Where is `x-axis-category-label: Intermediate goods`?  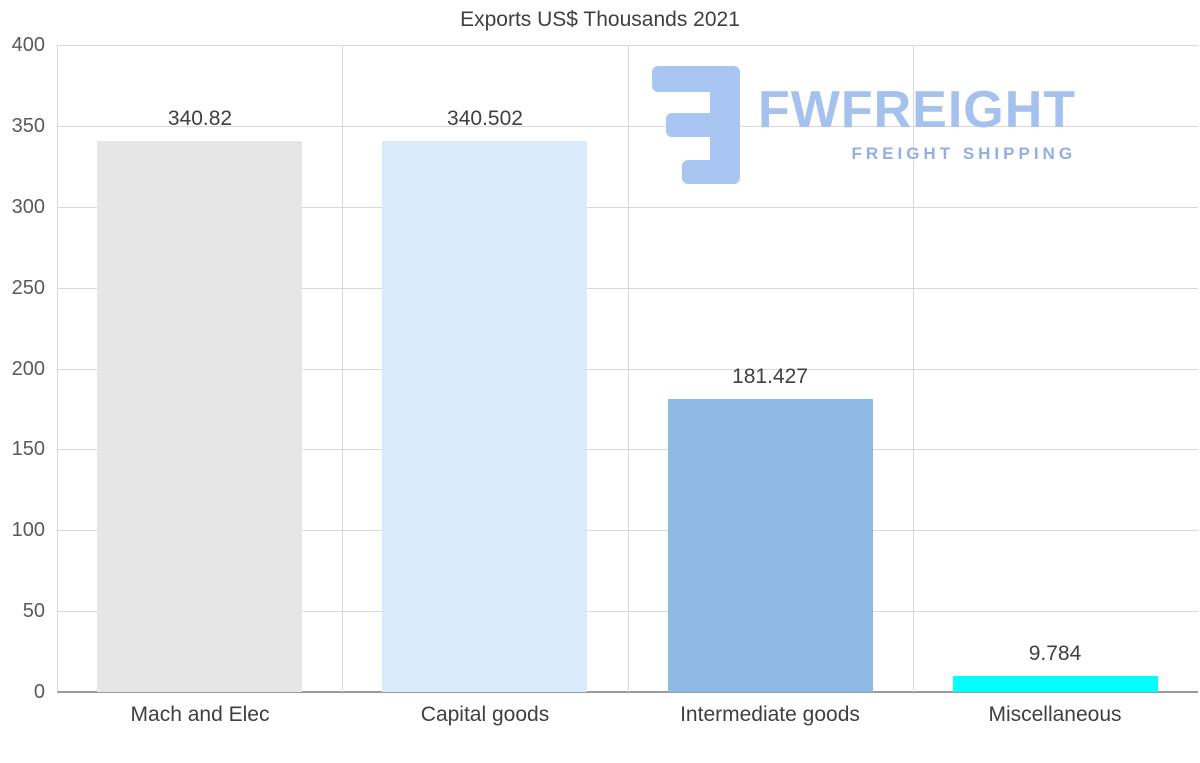
x-axis-category-label: Intermediate goods is located at coordinates (770, 714).